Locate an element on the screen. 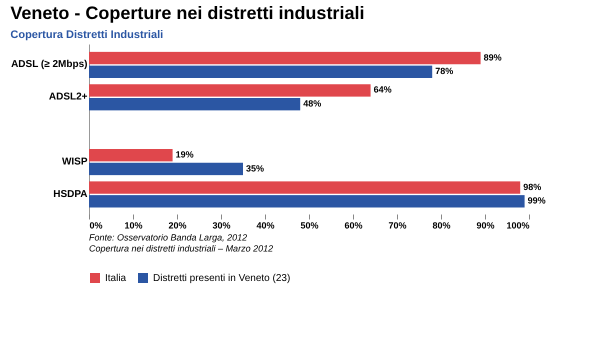 The image size is (600, 345). x-tick-label: 40% is located at coordinates (265, 225).